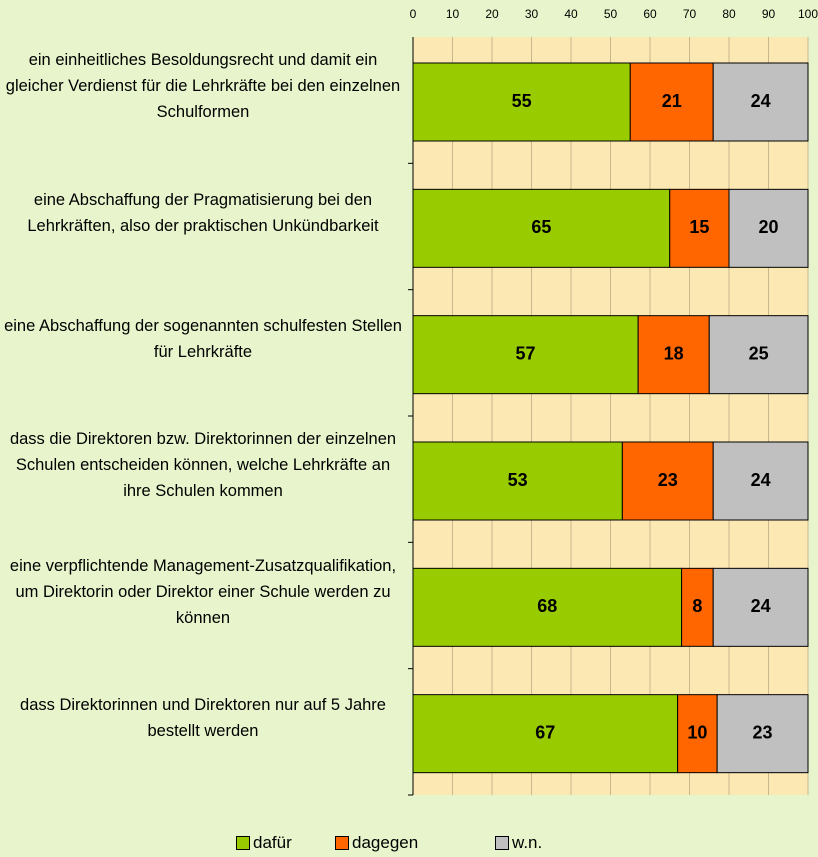 The height and width of the screenshot is (857, 818). I want to click on legend-item: w.n., so click(518, 843).